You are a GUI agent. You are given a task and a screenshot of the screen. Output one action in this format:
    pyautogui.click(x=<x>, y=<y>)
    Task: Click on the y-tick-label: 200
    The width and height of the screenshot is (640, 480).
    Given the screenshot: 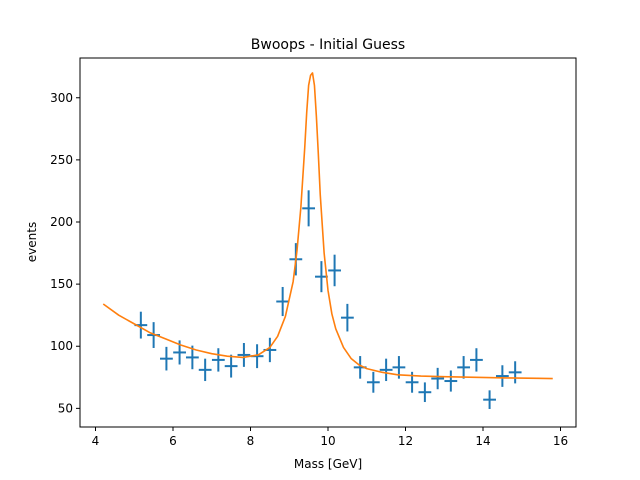 What is the action you would take?
    pyautogui.click(x=61, y=222)
    